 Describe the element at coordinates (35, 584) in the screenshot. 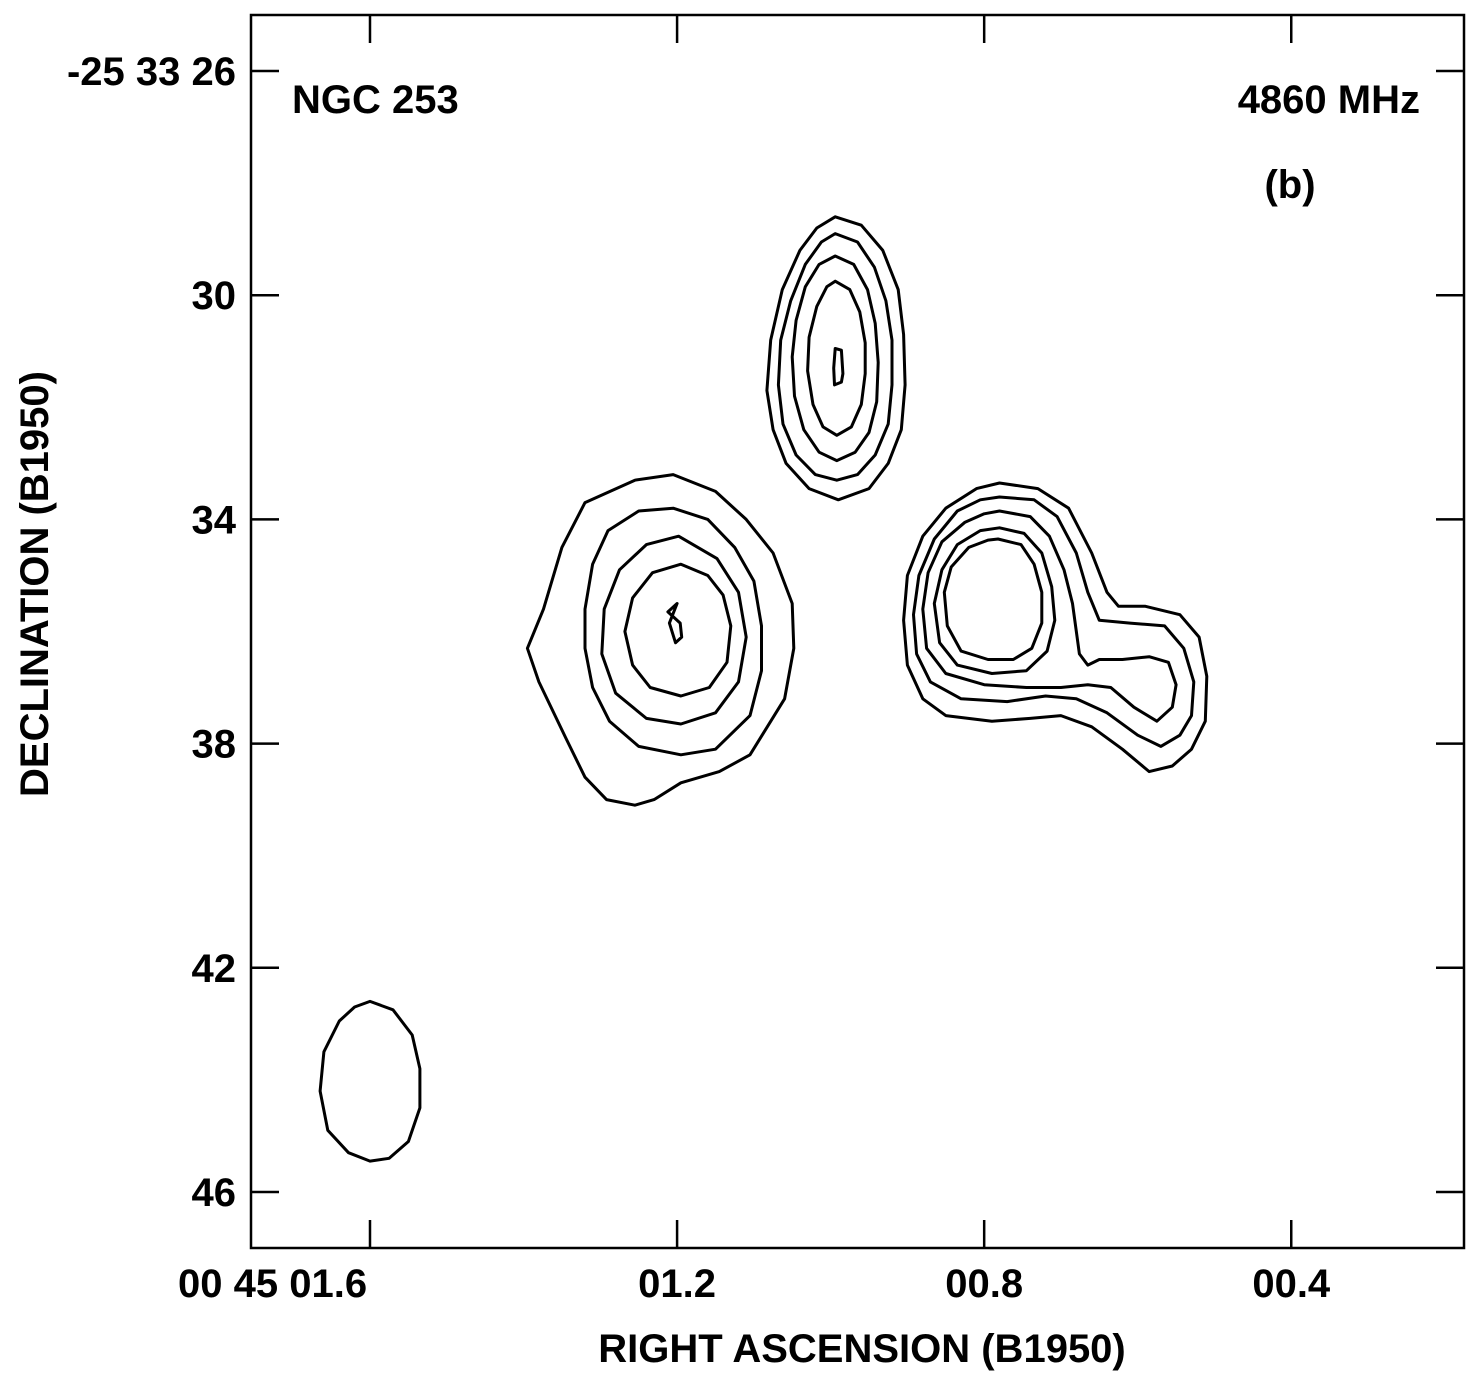

I see `y-axis-title: DECLINATION (B1950)` at that location.